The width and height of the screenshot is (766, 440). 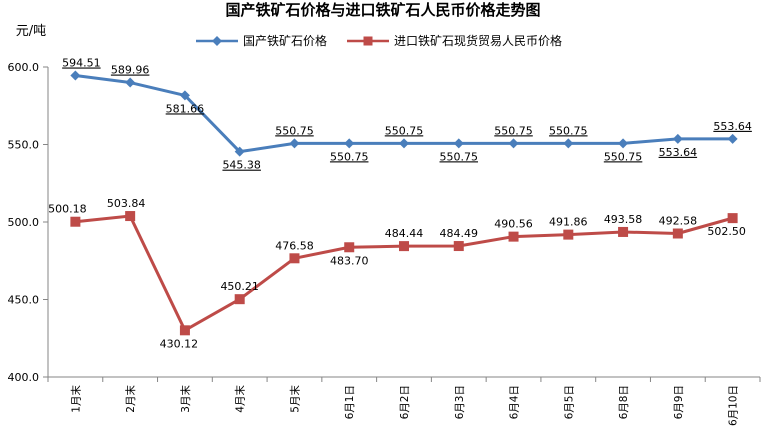 I want to click on legend-label-import: 进口铁矿石现货贸易人民币价格, so click(x=478, y=40).